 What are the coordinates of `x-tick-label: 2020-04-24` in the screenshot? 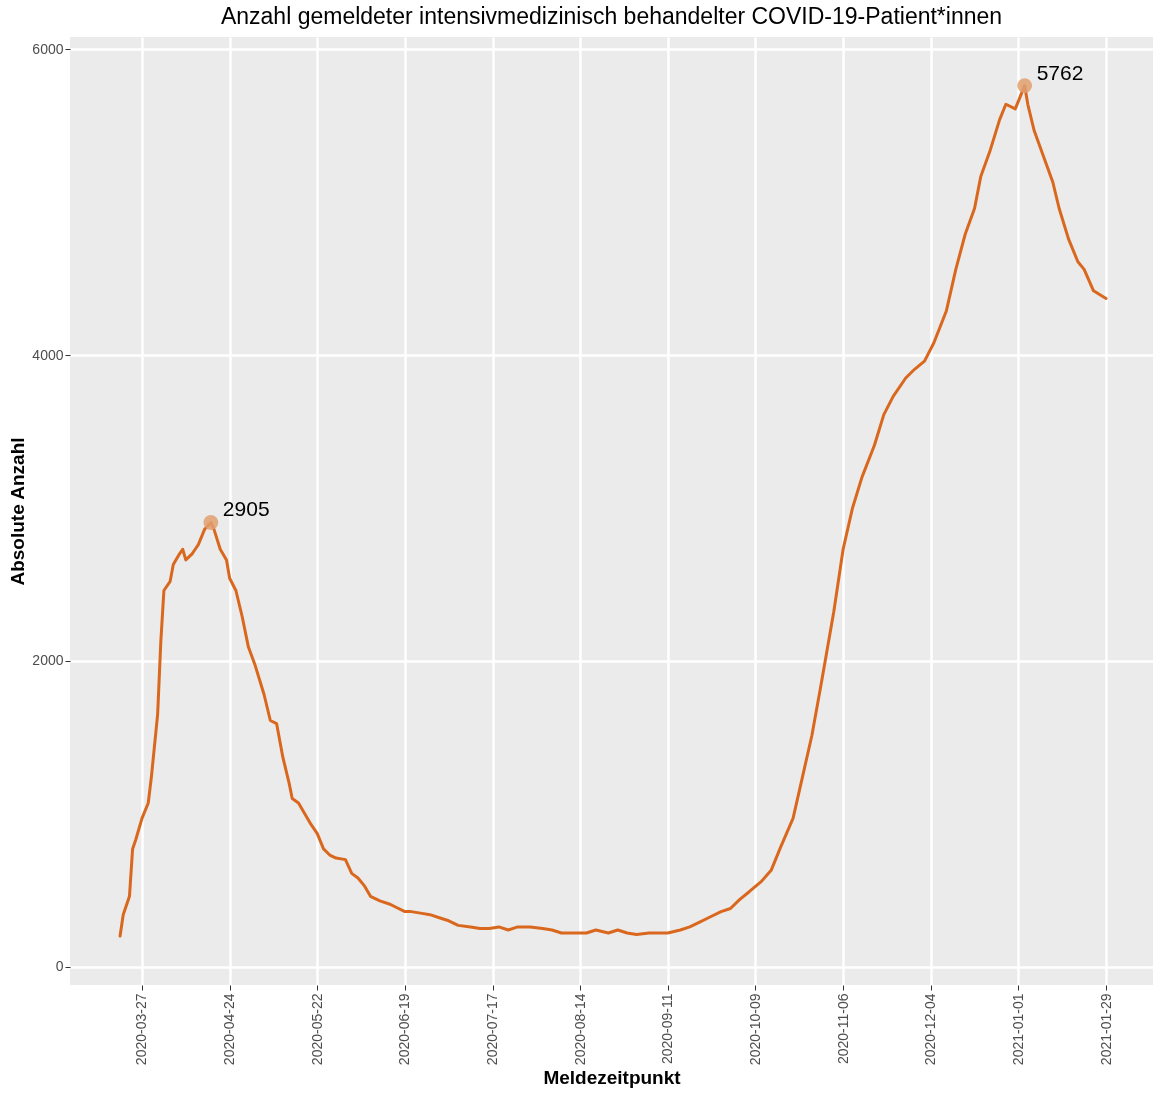 It's located at (229, 1029).